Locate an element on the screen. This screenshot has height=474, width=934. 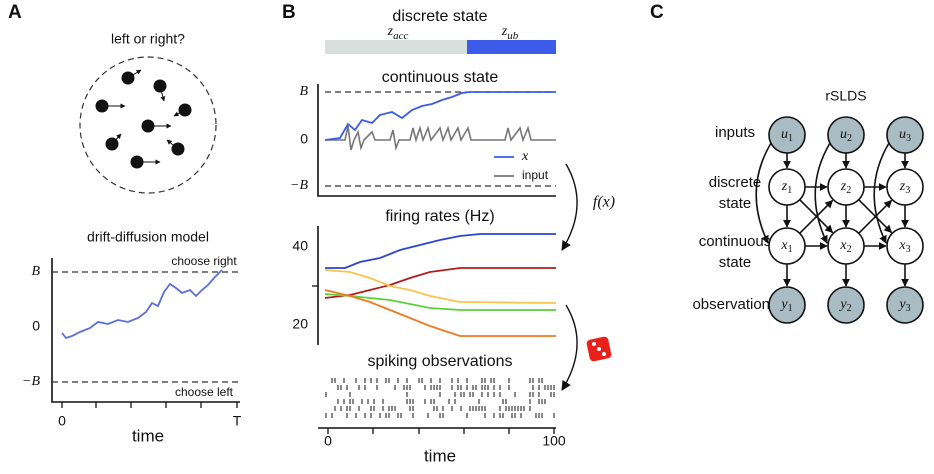
node-label: u1 is located at coordinates (787, 135).